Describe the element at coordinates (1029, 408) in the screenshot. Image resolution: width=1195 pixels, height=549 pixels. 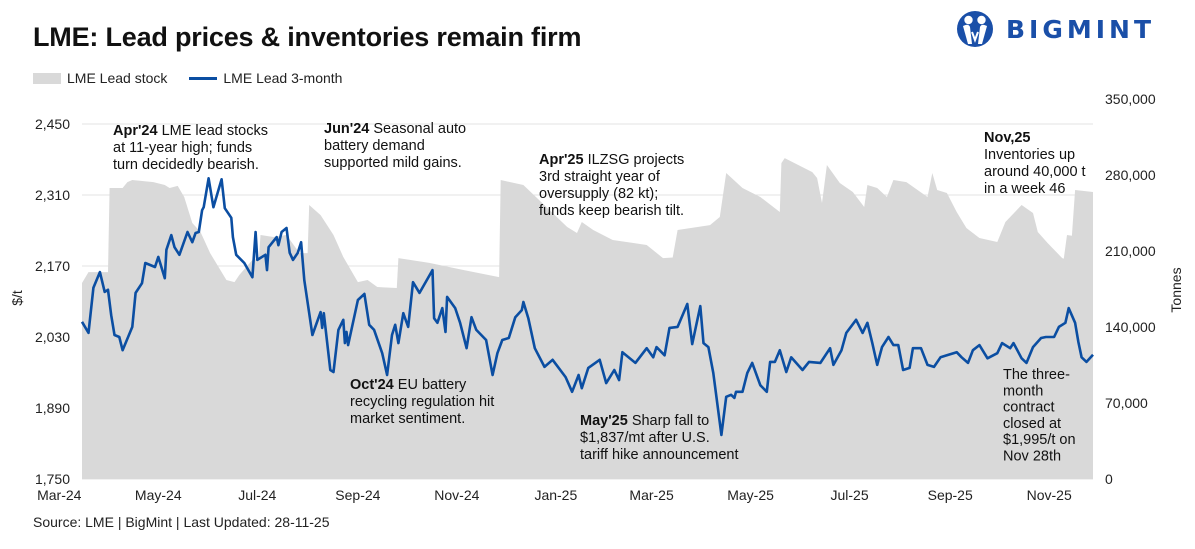
I see `annotation-text: contract` at that location.